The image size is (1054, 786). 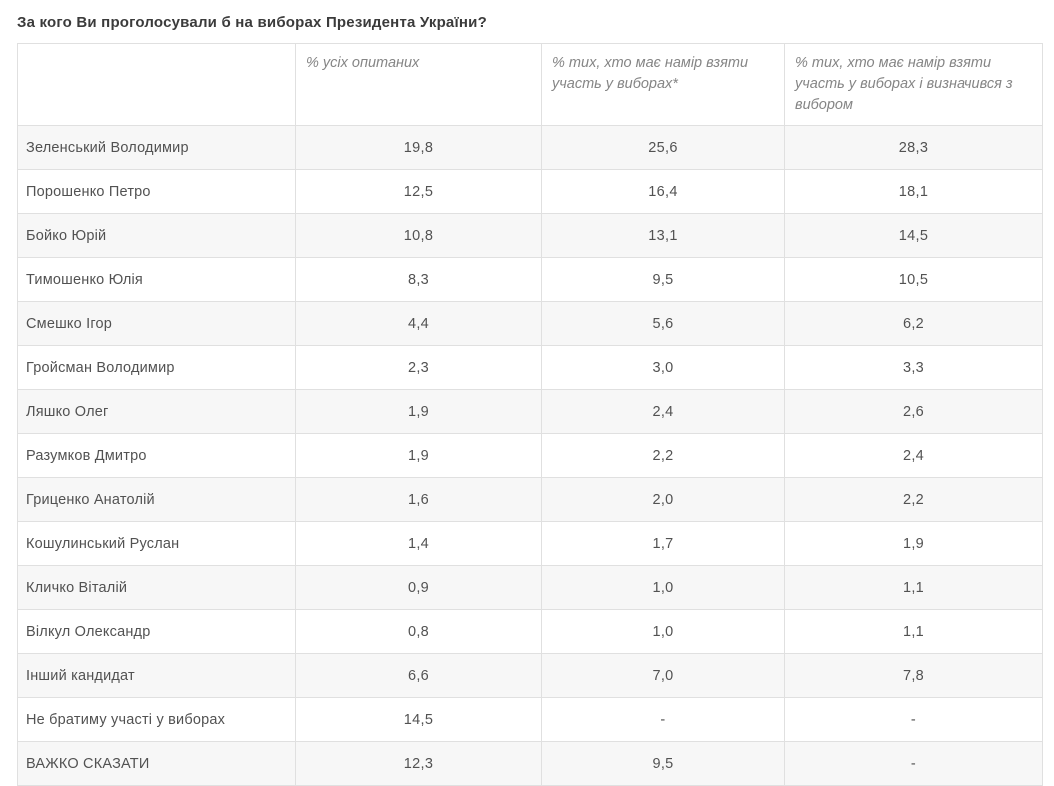 I want to click on table-row: Бойко Юрій 10,8 13,1 14,5, so click(x=530, y=236).